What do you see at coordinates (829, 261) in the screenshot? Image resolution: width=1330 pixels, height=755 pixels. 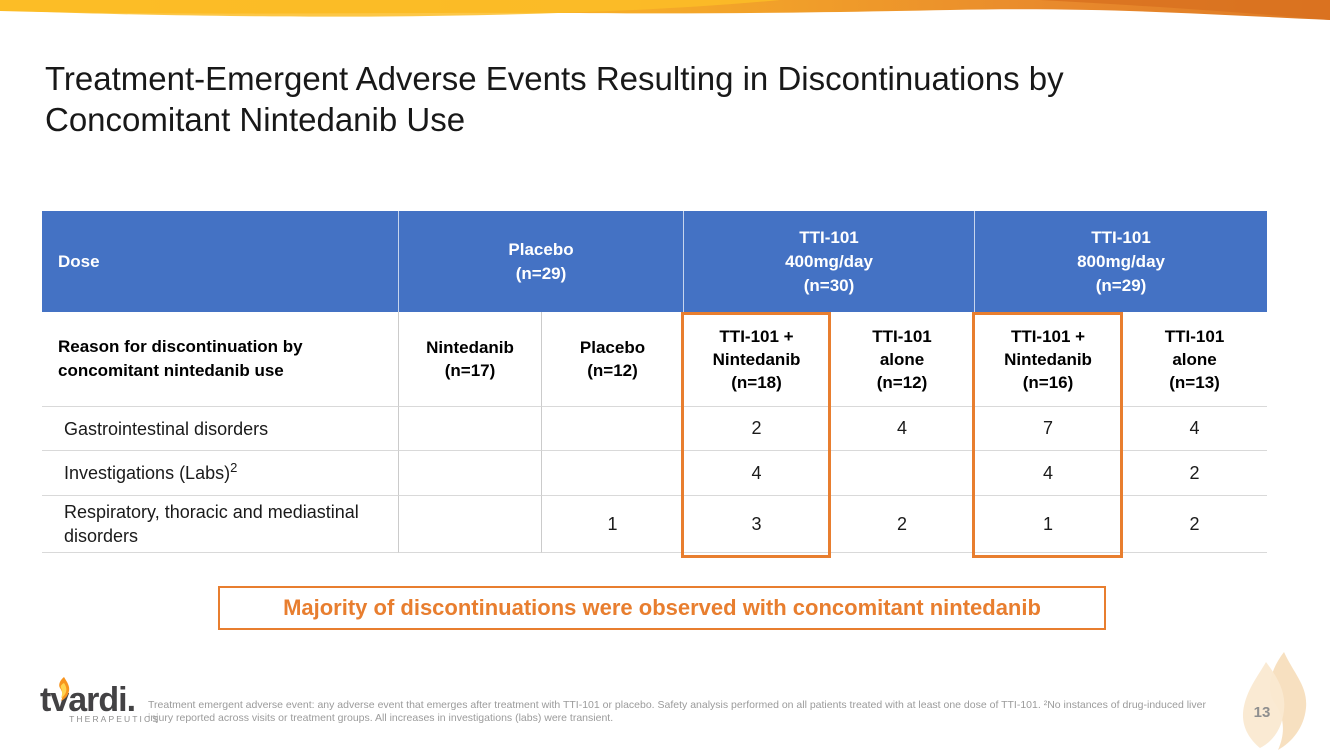 I see `group-header-tti101-400: TTI-101 400mg/day (n=30)` at bounding box center [829, 261].